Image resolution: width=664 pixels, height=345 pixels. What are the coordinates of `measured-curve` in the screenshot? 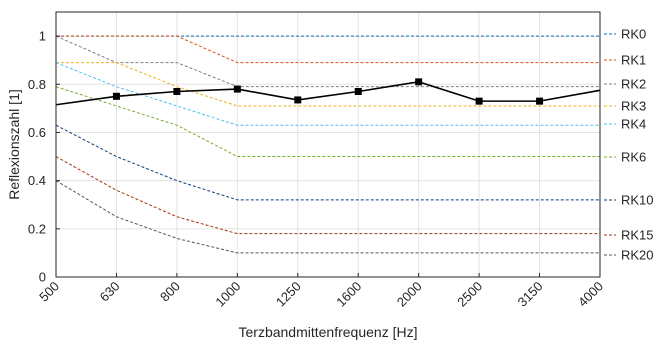 It's located at (328, 92).